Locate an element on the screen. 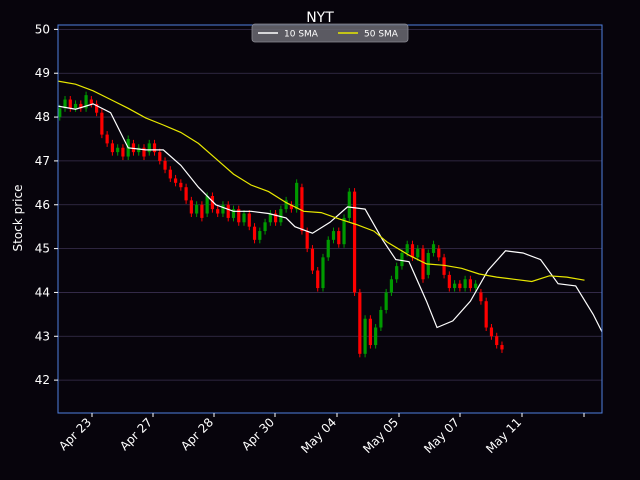  legend: 10 SMA 50 SMA is located at coordinates (330, 33).